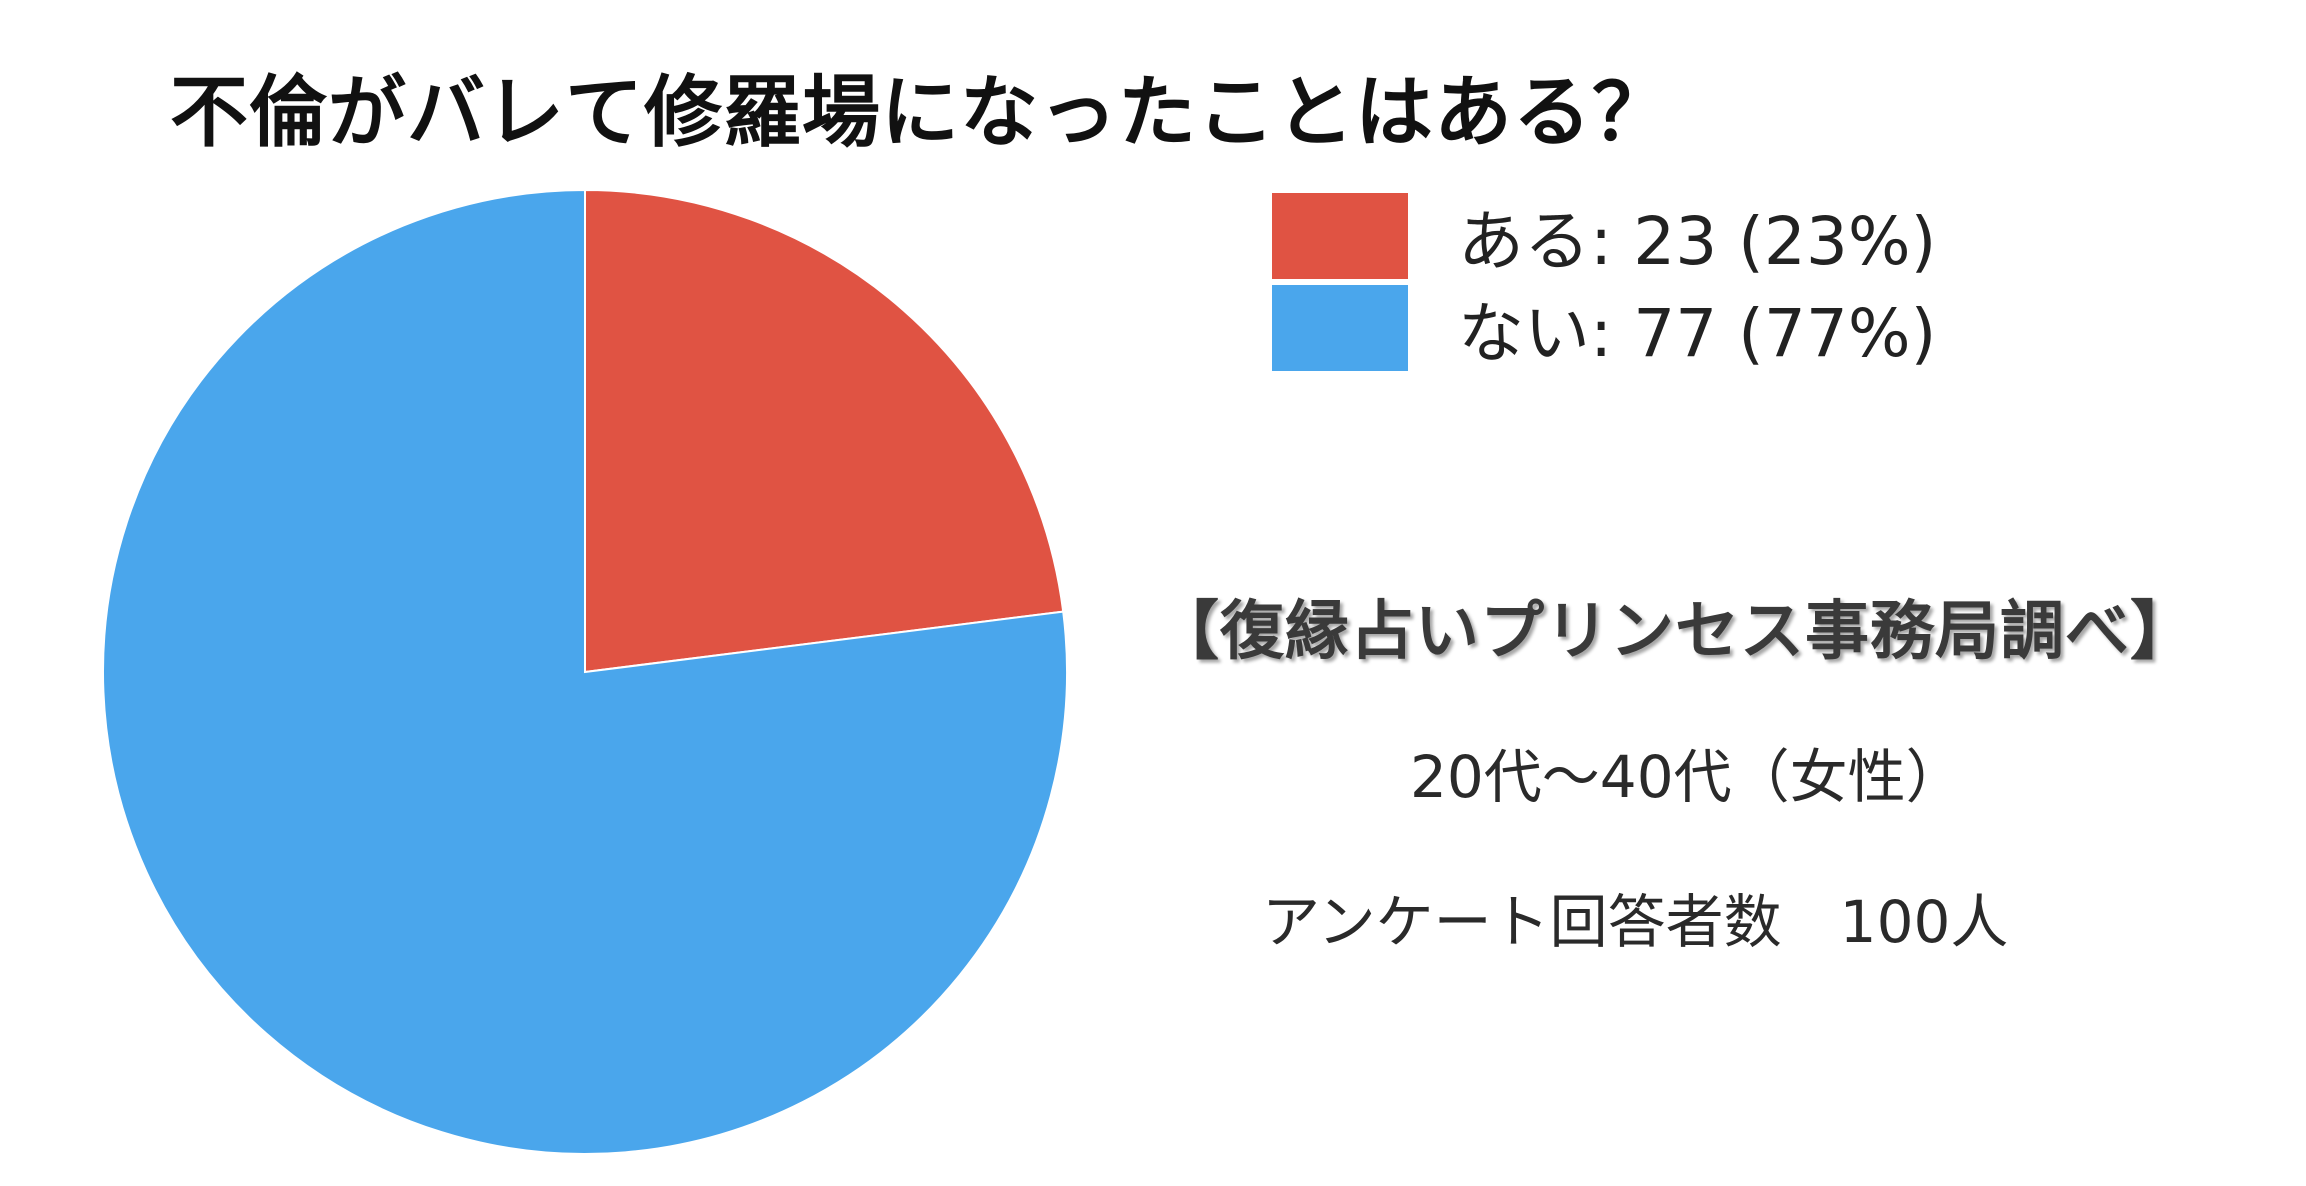 This screenshot has width=2306, height=1186. I want to click on legend: ある: 23 (23%) ない: 77 (77%), so click(1604, 282).